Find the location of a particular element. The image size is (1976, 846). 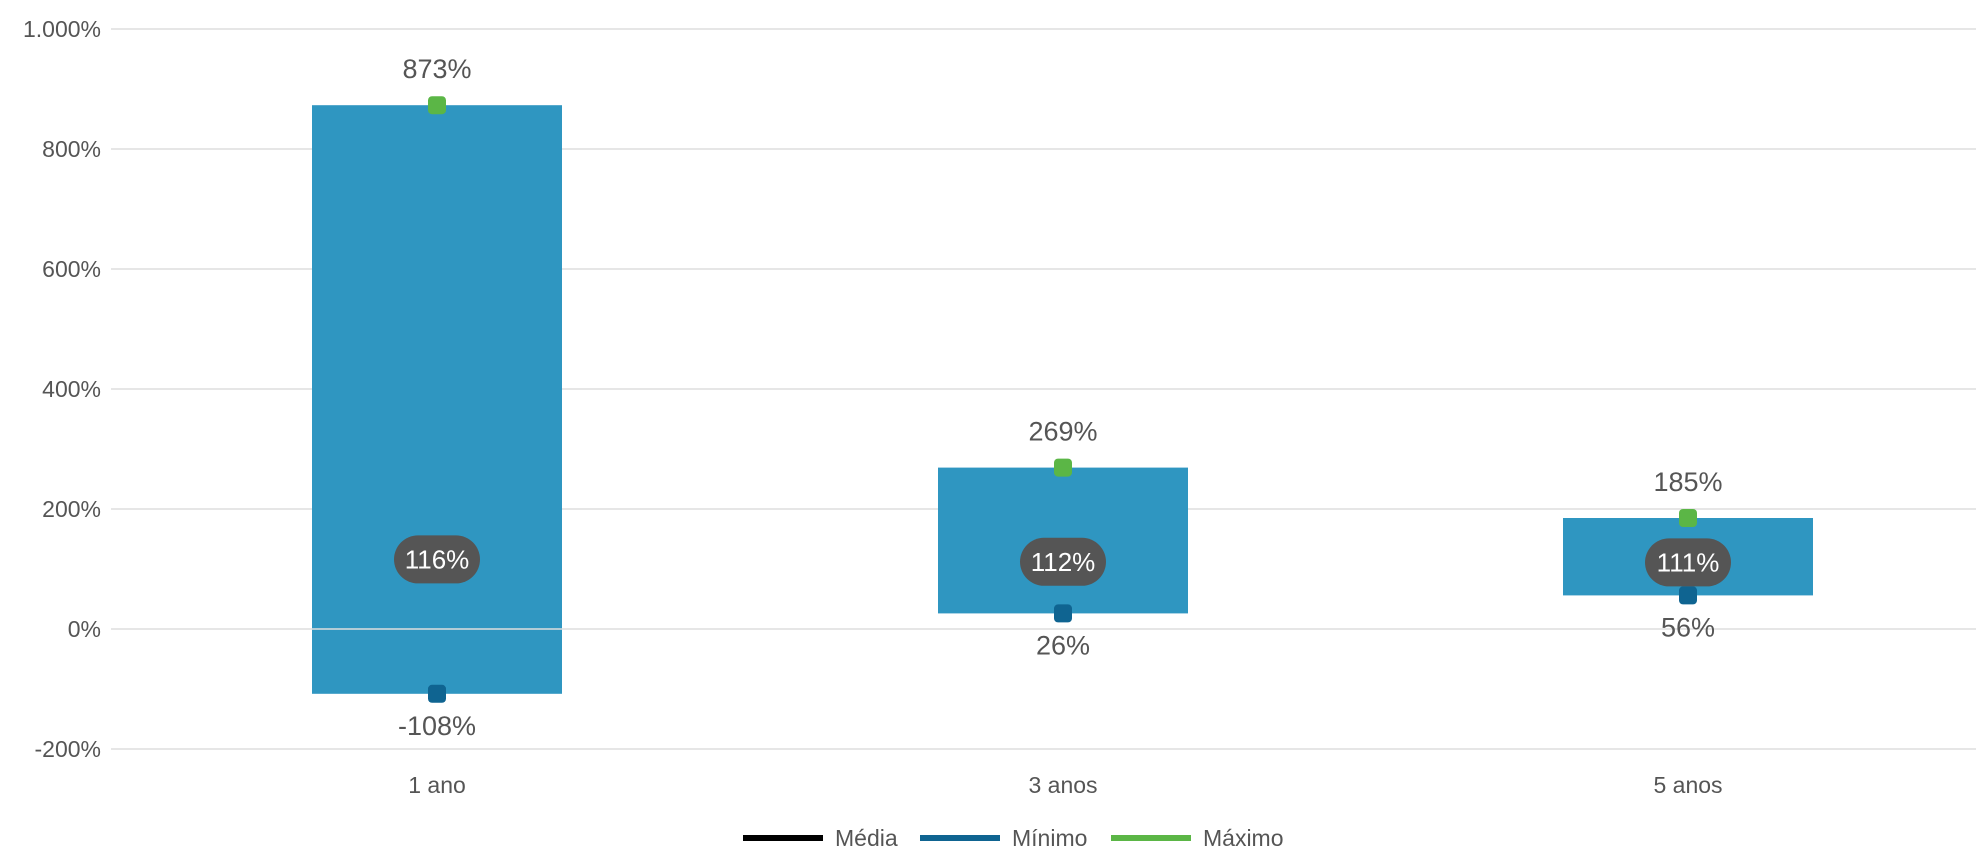

y-tick-label: 600% is located at coordinates (71, 269).